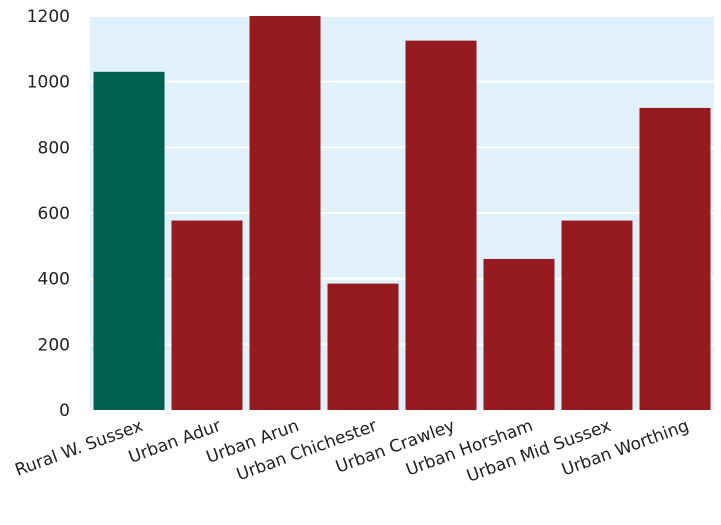  Describe the element at coordinates (64, 411) in the screenshot. I see `y-tick-label: 0` at that location.